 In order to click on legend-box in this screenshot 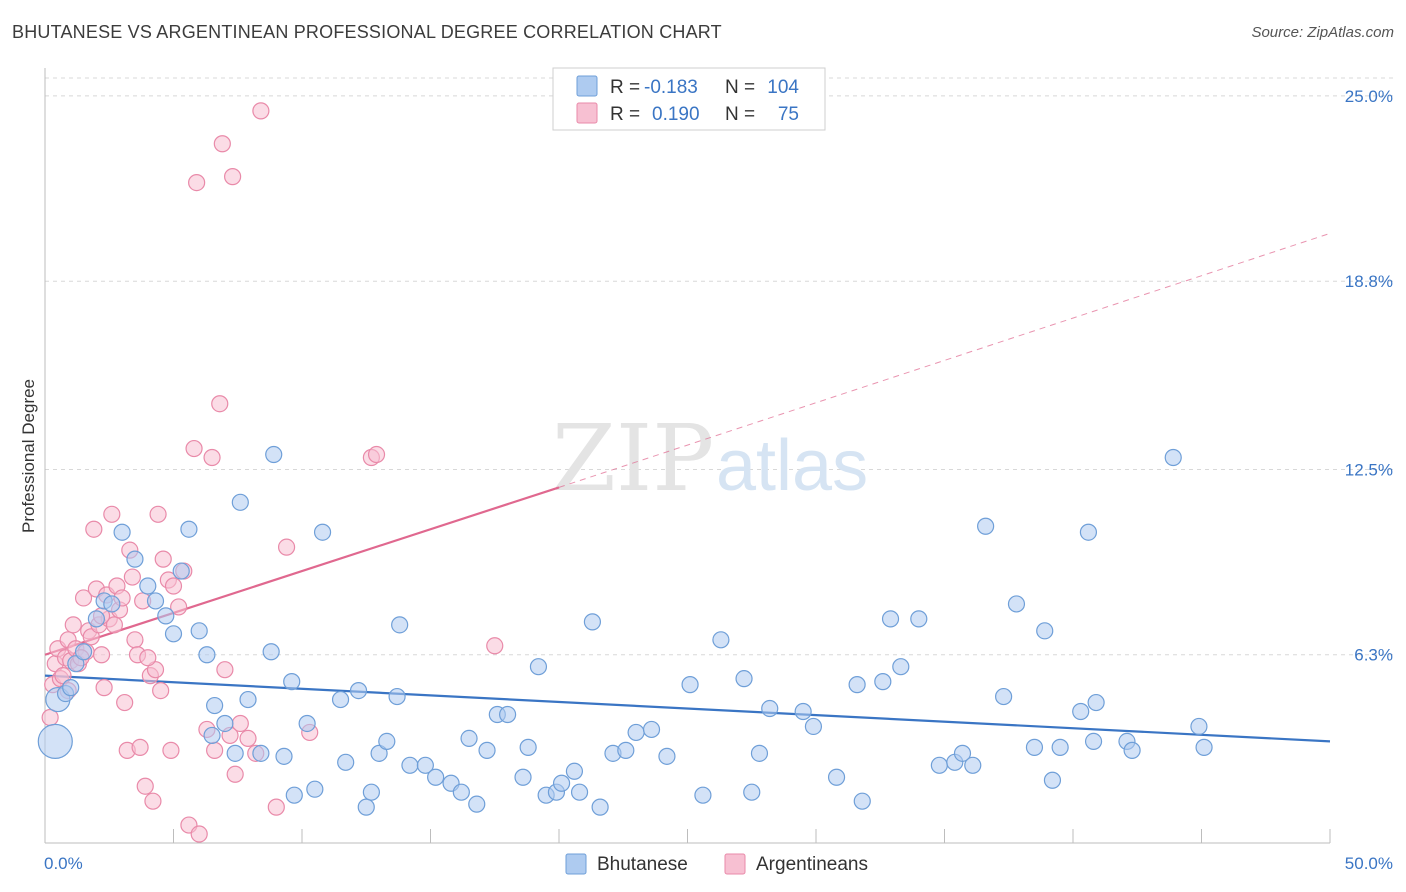, I will do `click(689, 99)`.